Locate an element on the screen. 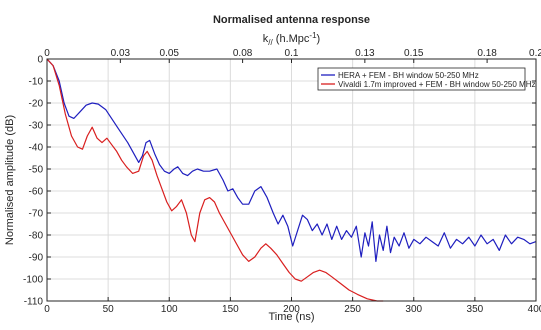 This screenshot has height=330, width=541. top-x-tick-label: 0.03 is located at coordinates (121, 53).